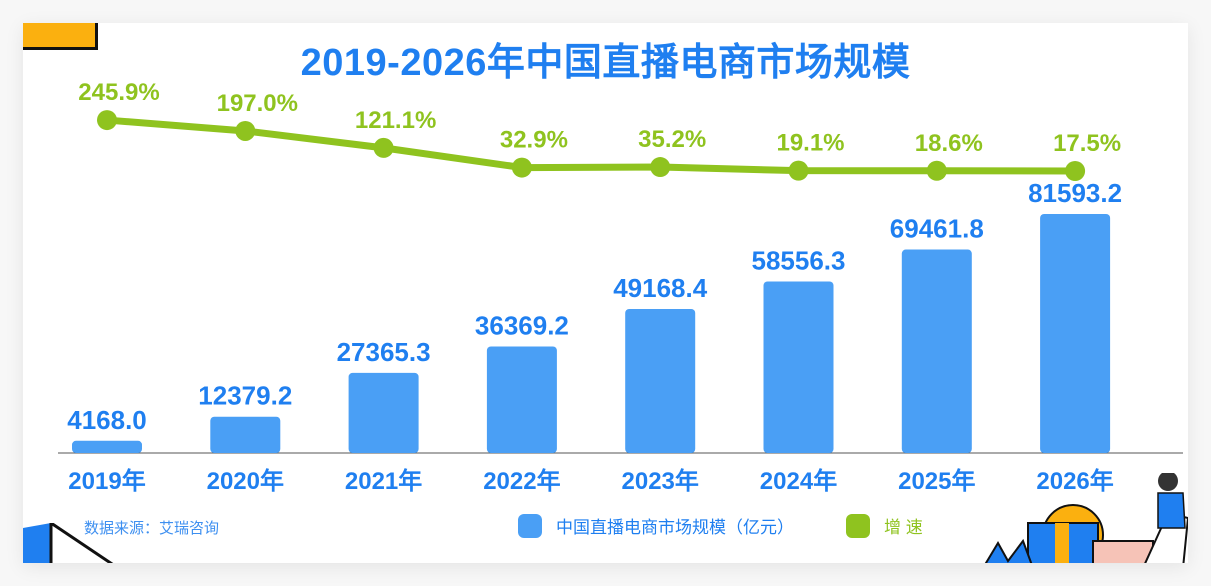  I want to click on bar-value-label: 49168.4, so click(660, 288).